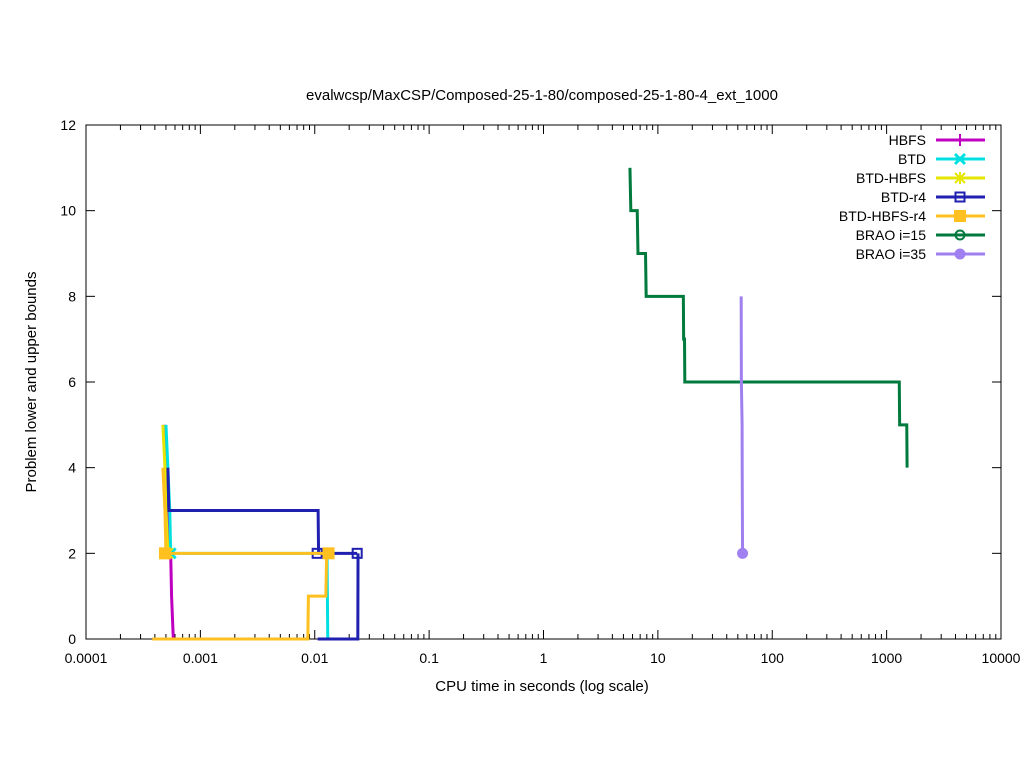 This screenshot has height=768, width=1024. Describe the element at coordinates (68, 211) in the screenshot. I see `y-tick-label: 10` at that location.